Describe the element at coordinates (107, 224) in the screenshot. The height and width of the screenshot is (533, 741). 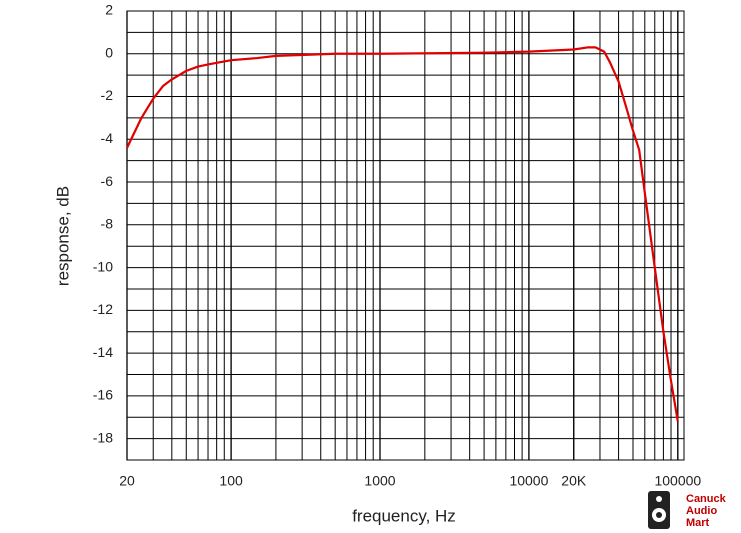
I see `y-tick-label: -8` at that location.